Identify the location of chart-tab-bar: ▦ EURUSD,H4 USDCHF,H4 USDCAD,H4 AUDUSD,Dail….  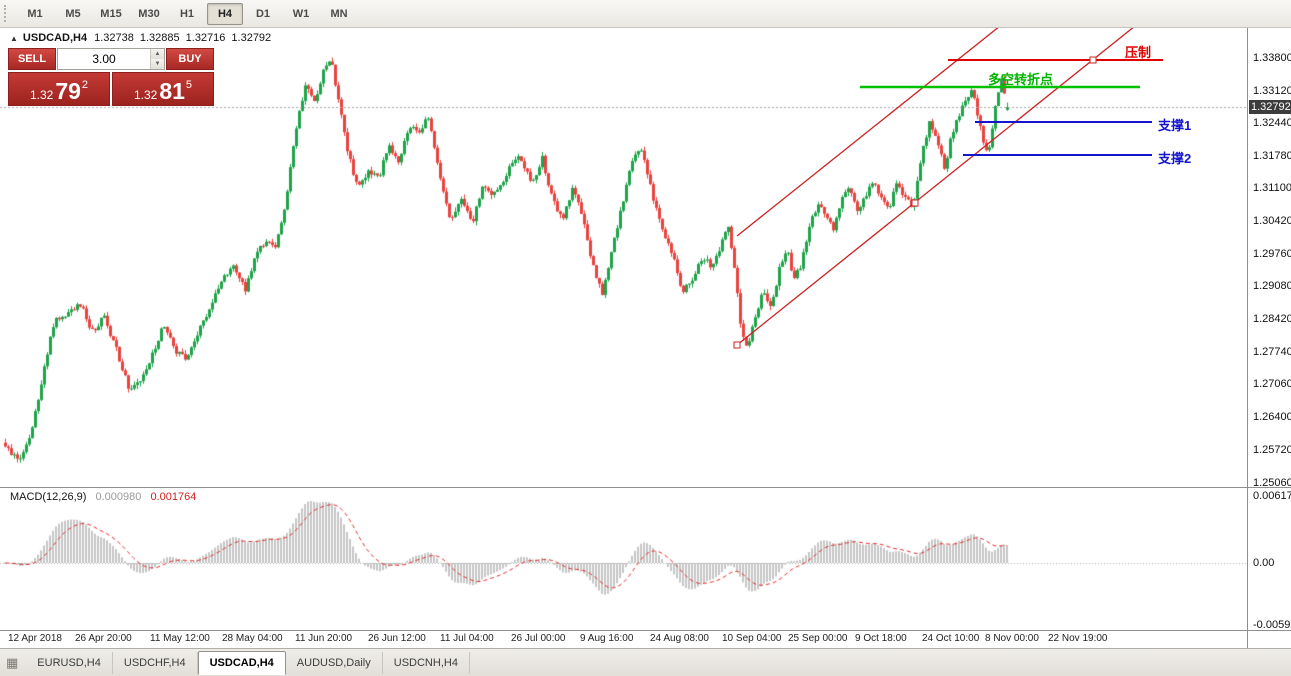
(645, 662).